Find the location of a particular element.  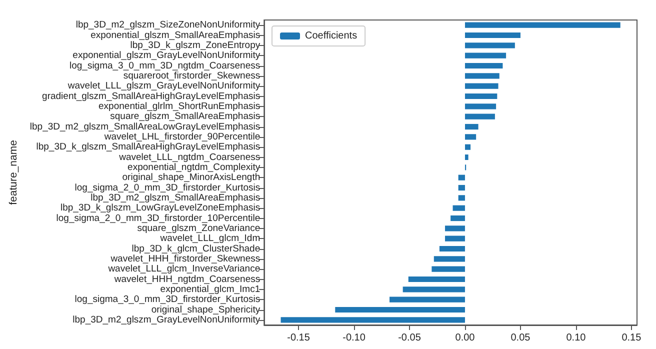

y-tick-label: lbp_3D_m2_glszm_SmallAreaLowGrayLevelEmphasis is located at coordinates (145, 126).